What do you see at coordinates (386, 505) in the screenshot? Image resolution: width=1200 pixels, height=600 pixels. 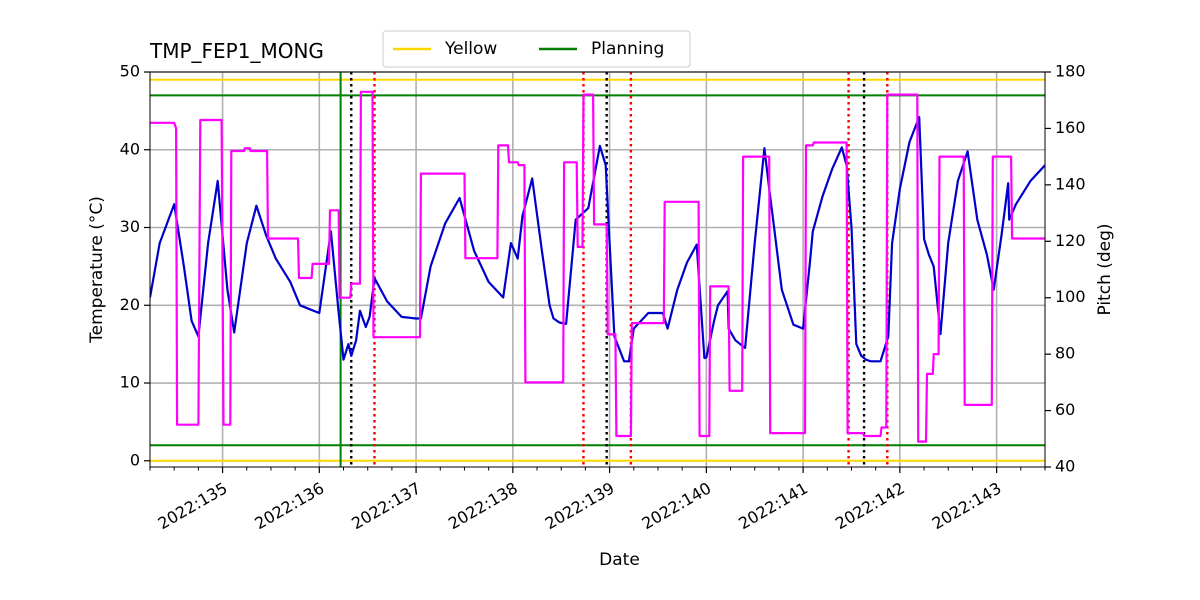 I see `x-tick-label: 2022:137` at bounding box center [386, 505].